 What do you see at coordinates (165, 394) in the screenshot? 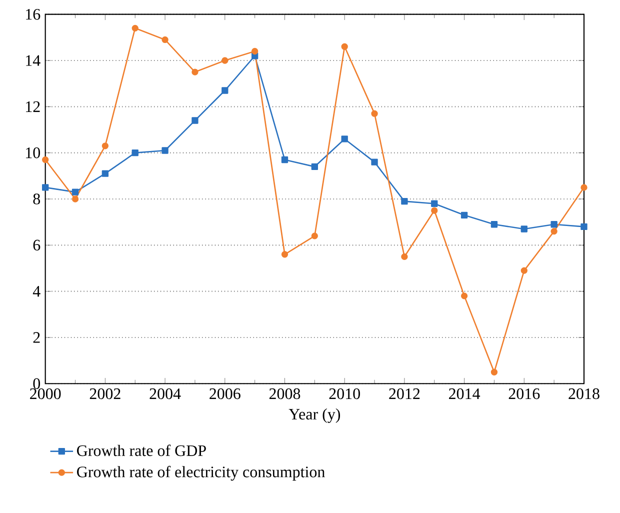
I see `x-tick-label: 2004` at bounding box center [165, 394].